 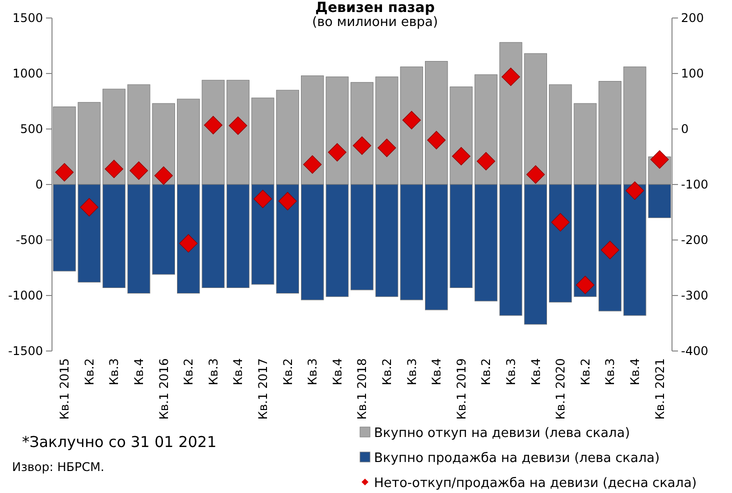 What do you see at coordinates (694, 239) in the screenshot?
I see `y2-tick-label: -200` at bounding box center [694, 239].